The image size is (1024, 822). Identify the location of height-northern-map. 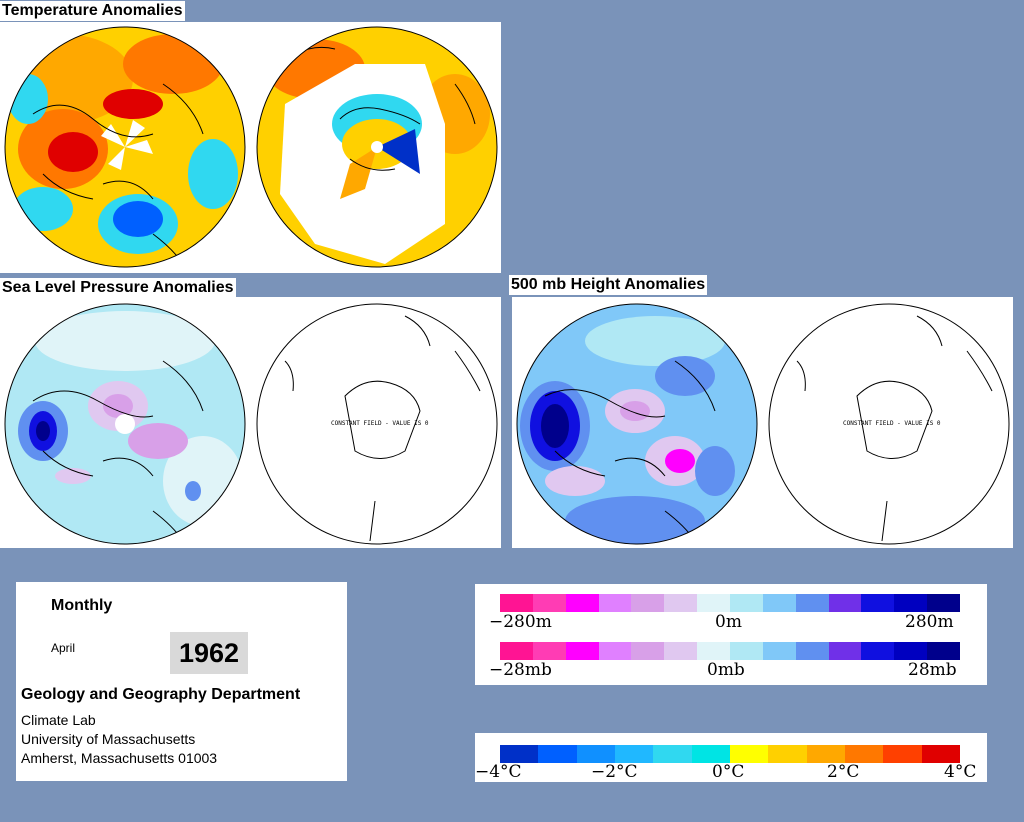
(637, 424).